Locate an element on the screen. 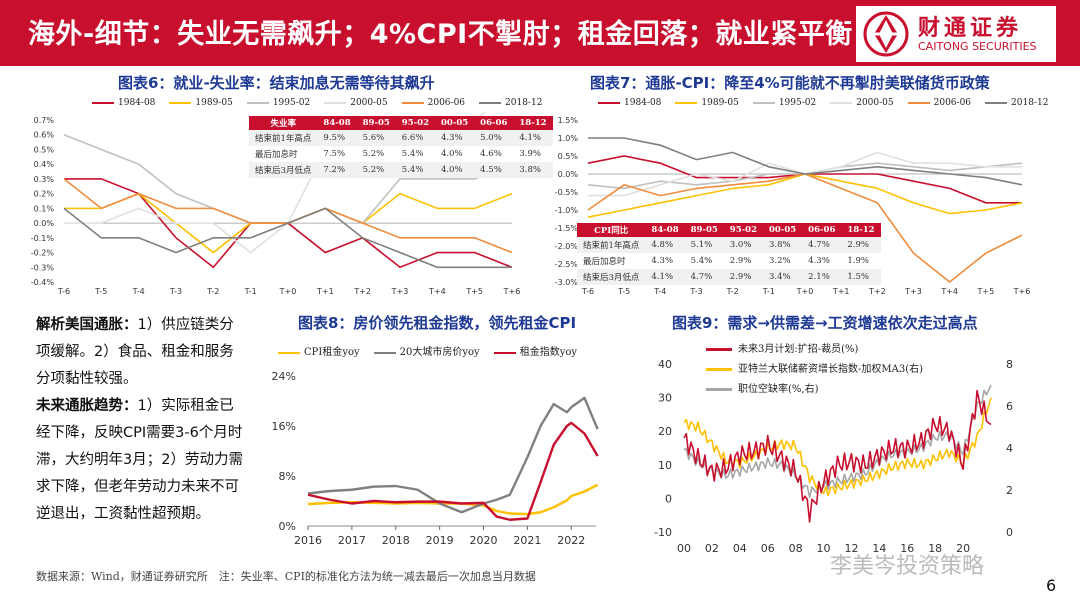  fig6-table-header: 00-05 is located at coordinates (454, 123).